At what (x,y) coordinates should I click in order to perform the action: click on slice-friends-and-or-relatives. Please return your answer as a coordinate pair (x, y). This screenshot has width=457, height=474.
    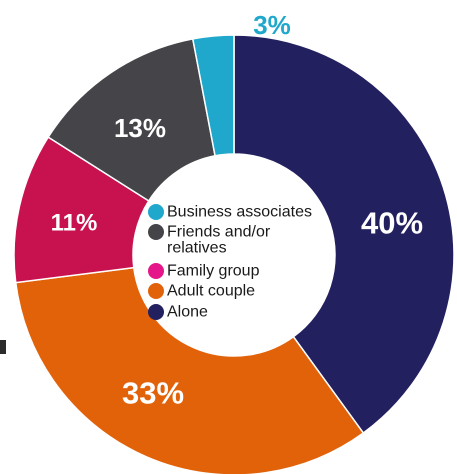
    Looking at the image, I should click on (131, 120).